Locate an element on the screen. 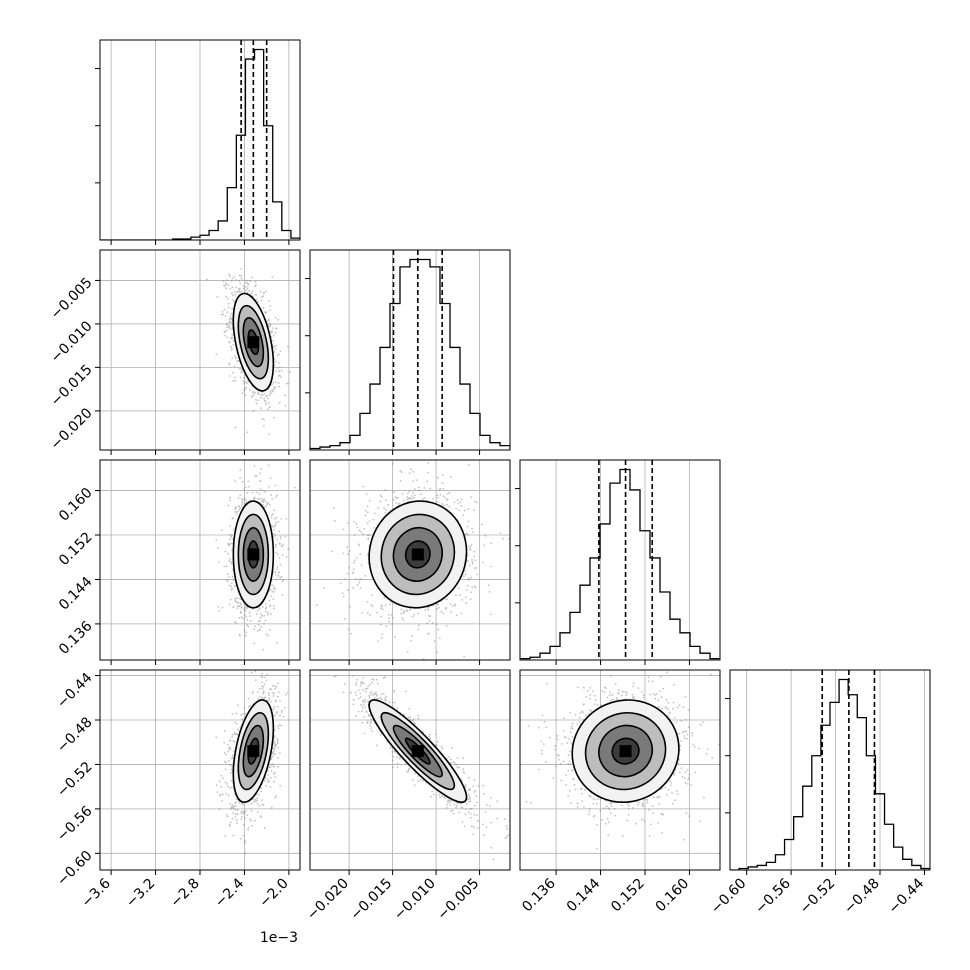 The height and width of the screenshot is (970, 970). x-tick-label: −0.48 is located at coordinates (862, 897).